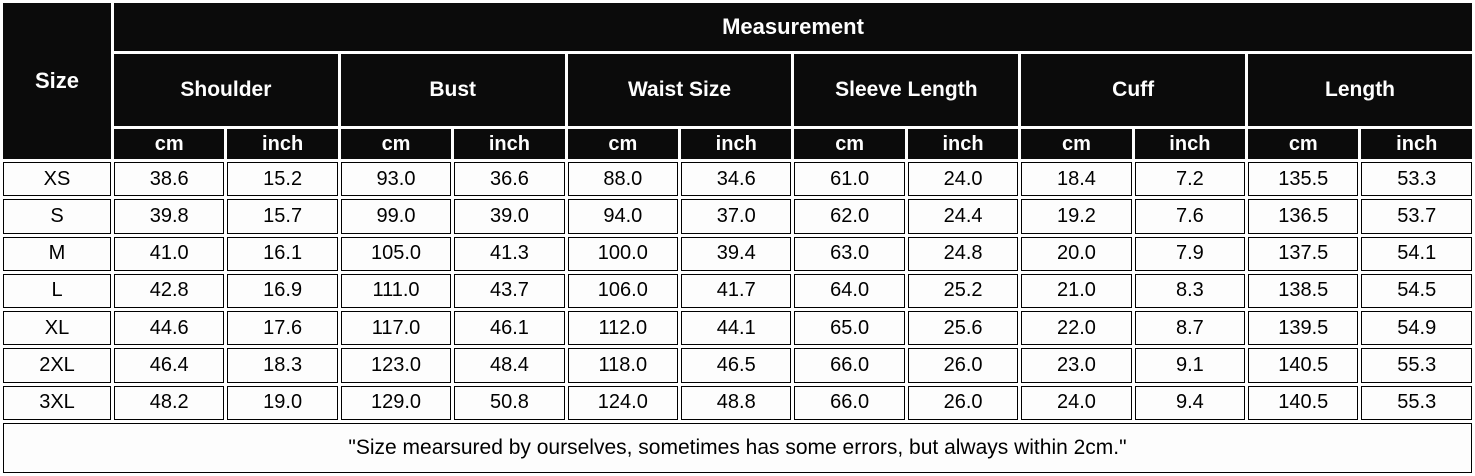 This screenshot has width=1475, height=476. Describe the element at coordinates (282, 216) in the screenshot. I see `value-cell: 15.7` at that location.